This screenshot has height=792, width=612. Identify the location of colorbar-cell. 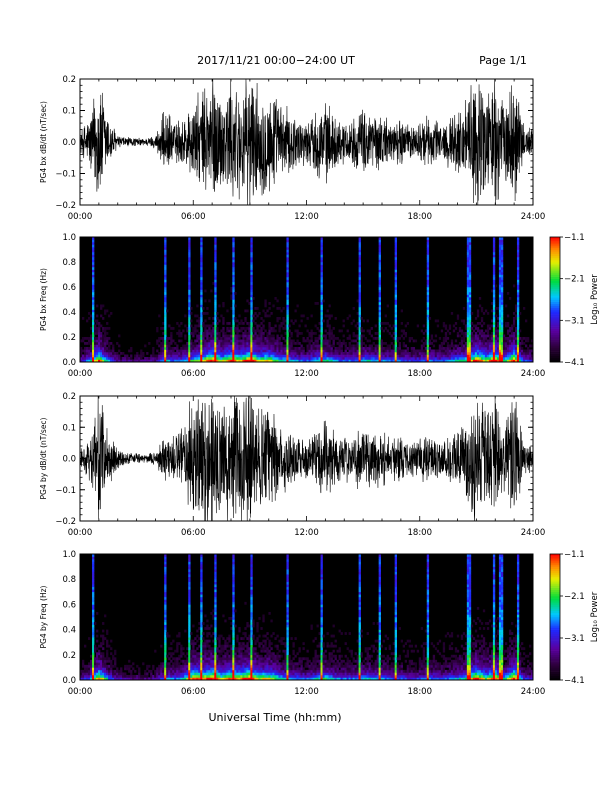
(555, 355).